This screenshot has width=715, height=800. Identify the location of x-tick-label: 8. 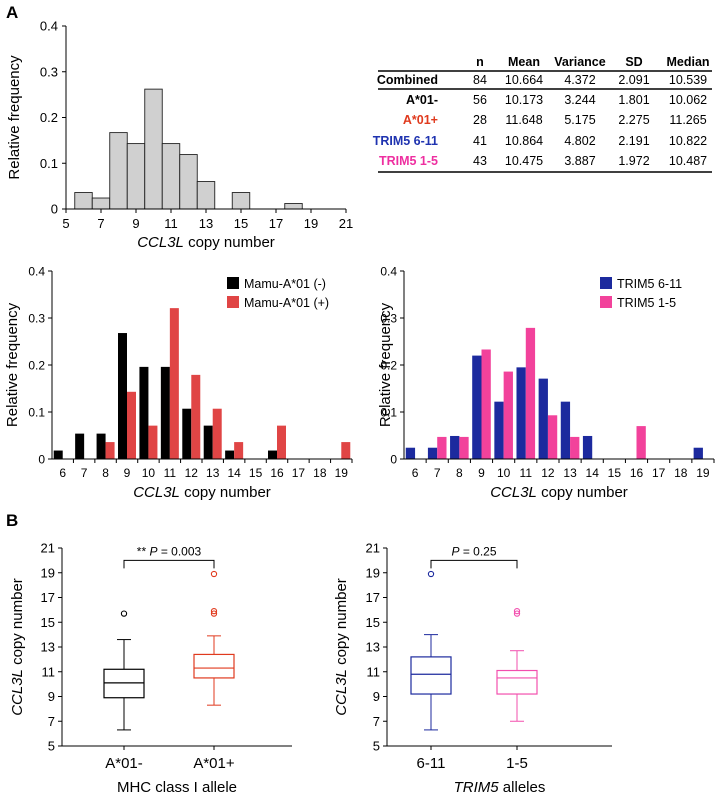
(105, 473).